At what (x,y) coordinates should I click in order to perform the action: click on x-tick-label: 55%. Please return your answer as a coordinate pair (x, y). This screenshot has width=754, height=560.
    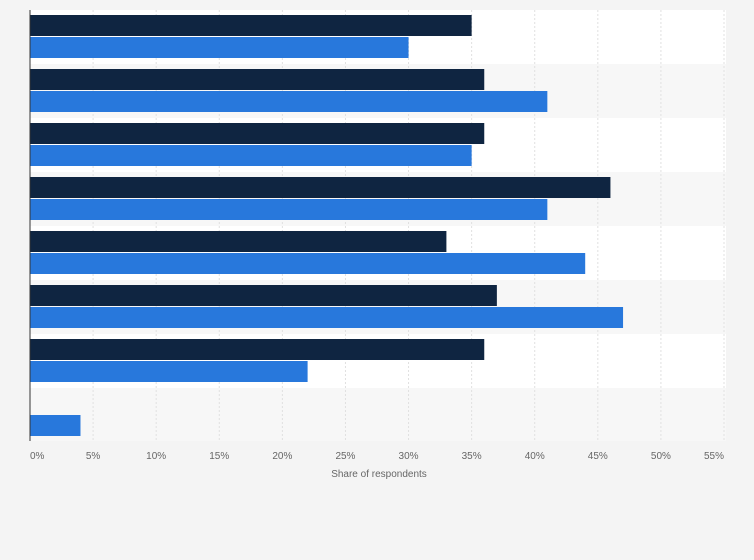
    Looking at the image, I should click on (714, 456).